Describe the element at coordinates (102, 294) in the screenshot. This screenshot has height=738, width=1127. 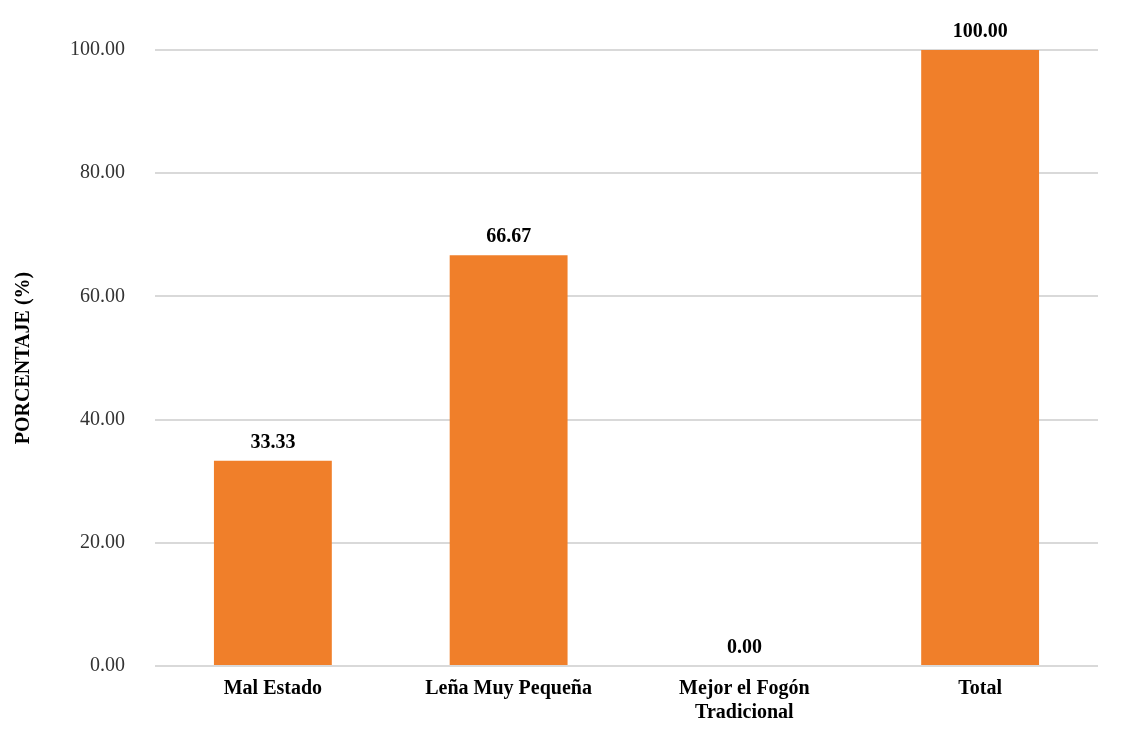
I see `y-tick-label: 60.00` at that location.